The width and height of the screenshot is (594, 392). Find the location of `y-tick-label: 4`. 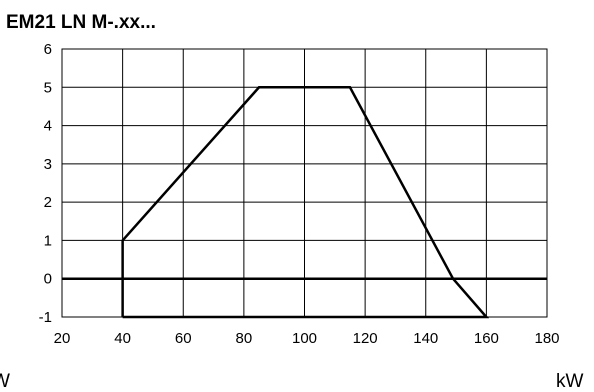

y-tick-label: 4 is located at coordinates (48, 126).